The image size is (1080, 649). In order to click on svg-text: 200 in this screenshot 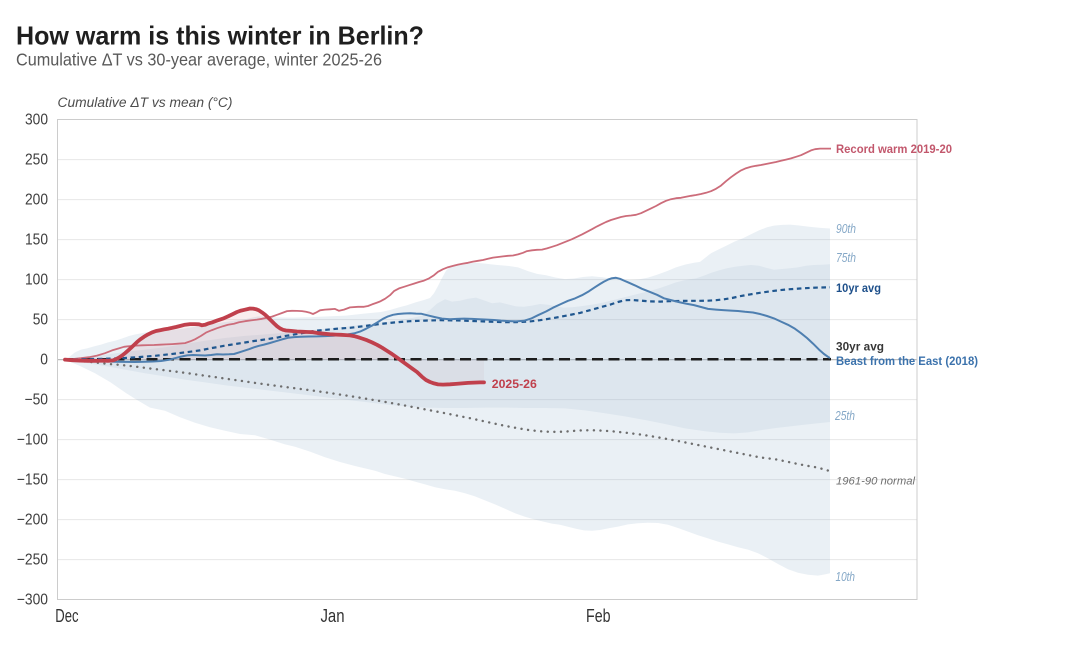, I will do `click(36, 200)`.